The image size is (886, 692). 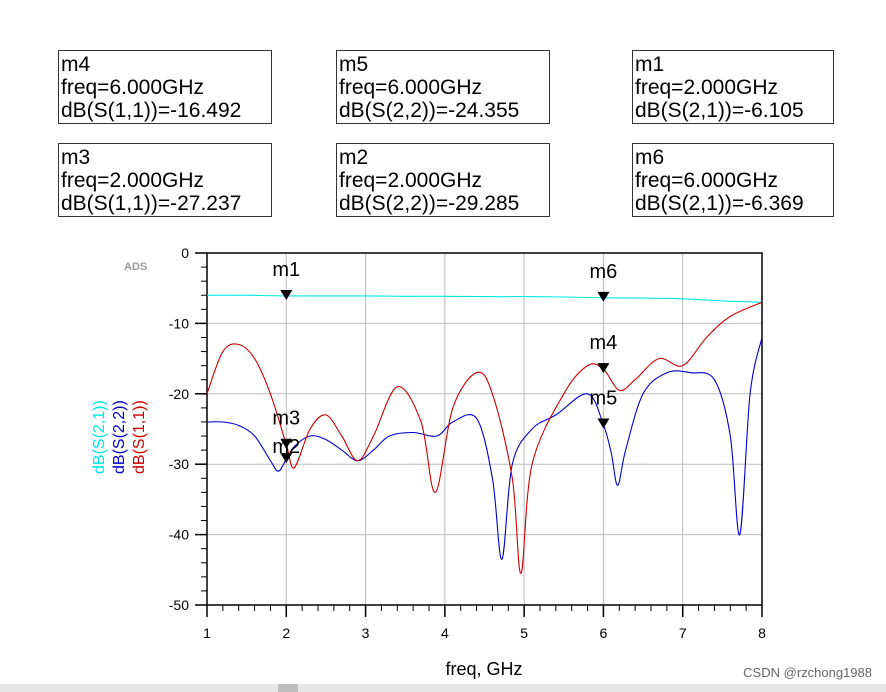 I want to click on legend-series-s11: dB(S(1,1)), so click(x=139, y=437).